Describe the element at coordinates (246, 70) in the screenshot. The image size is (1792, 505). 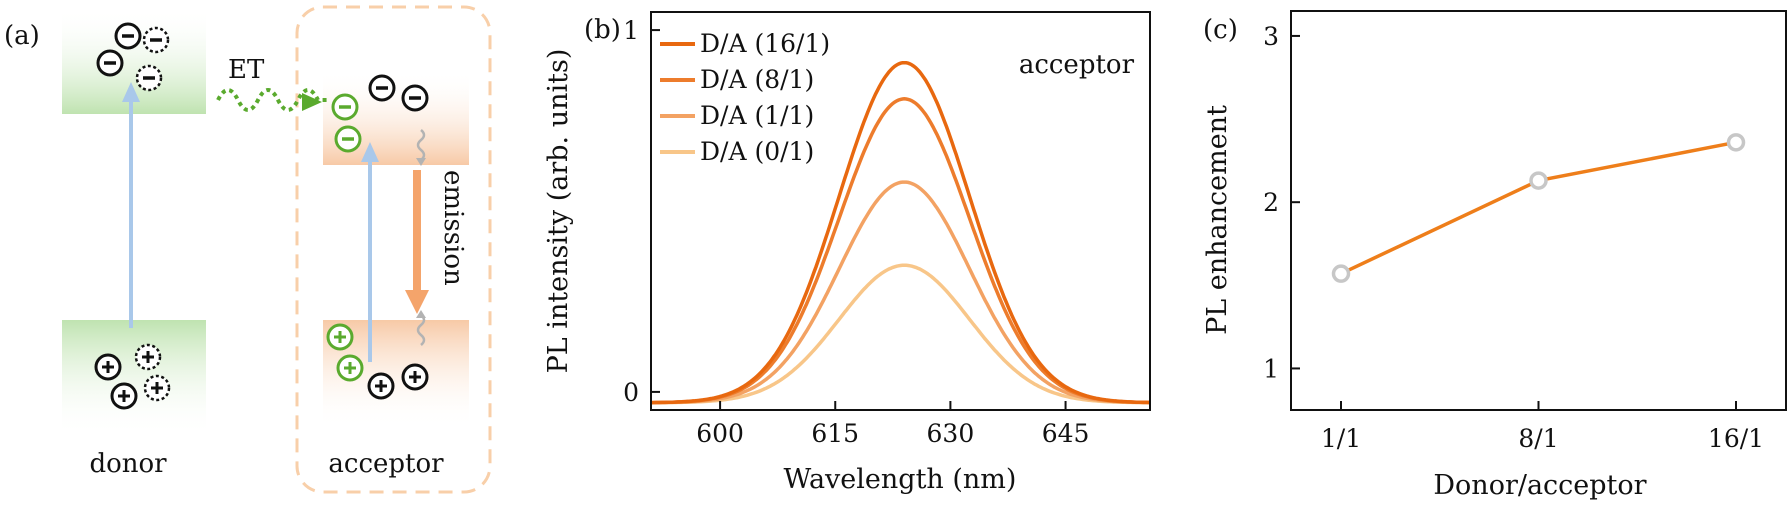
I see `et-label: ET` at that location.